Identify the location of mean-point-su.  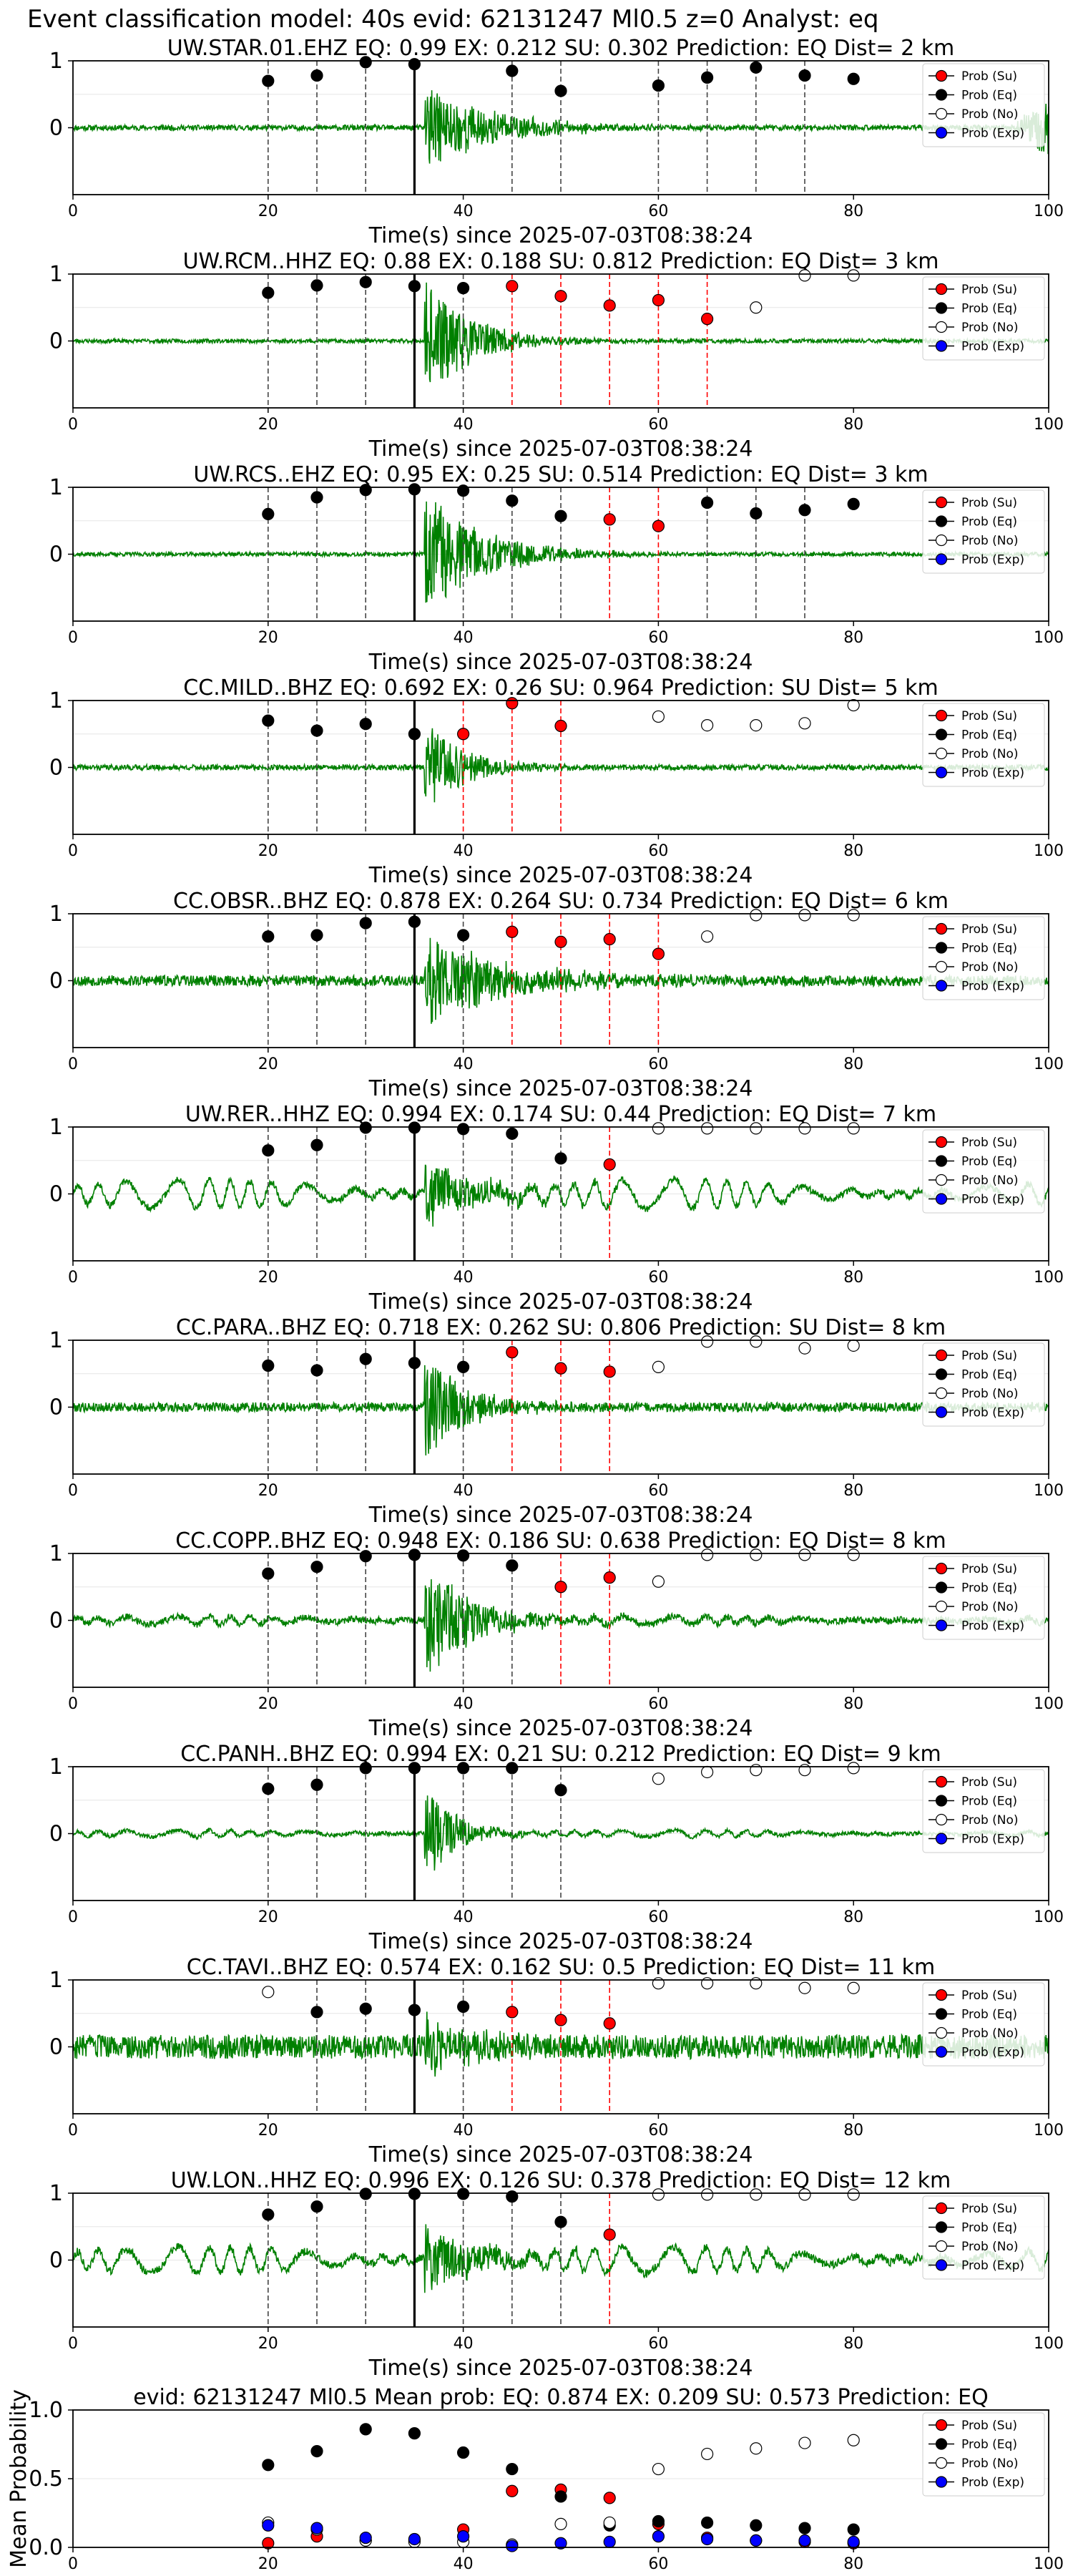
(512, 2490).